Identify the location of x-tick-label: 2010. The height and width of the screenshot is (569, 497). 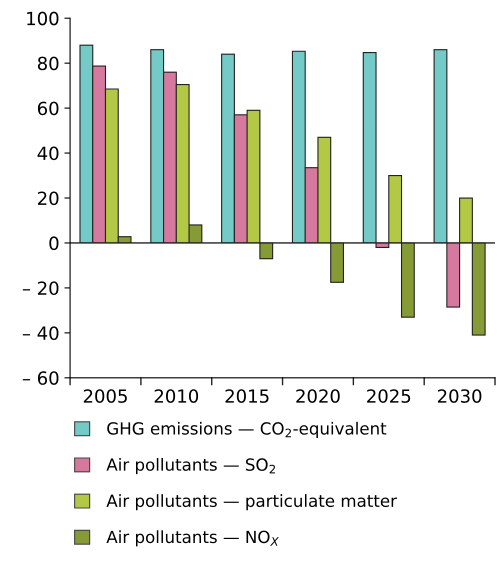
(176, 396).